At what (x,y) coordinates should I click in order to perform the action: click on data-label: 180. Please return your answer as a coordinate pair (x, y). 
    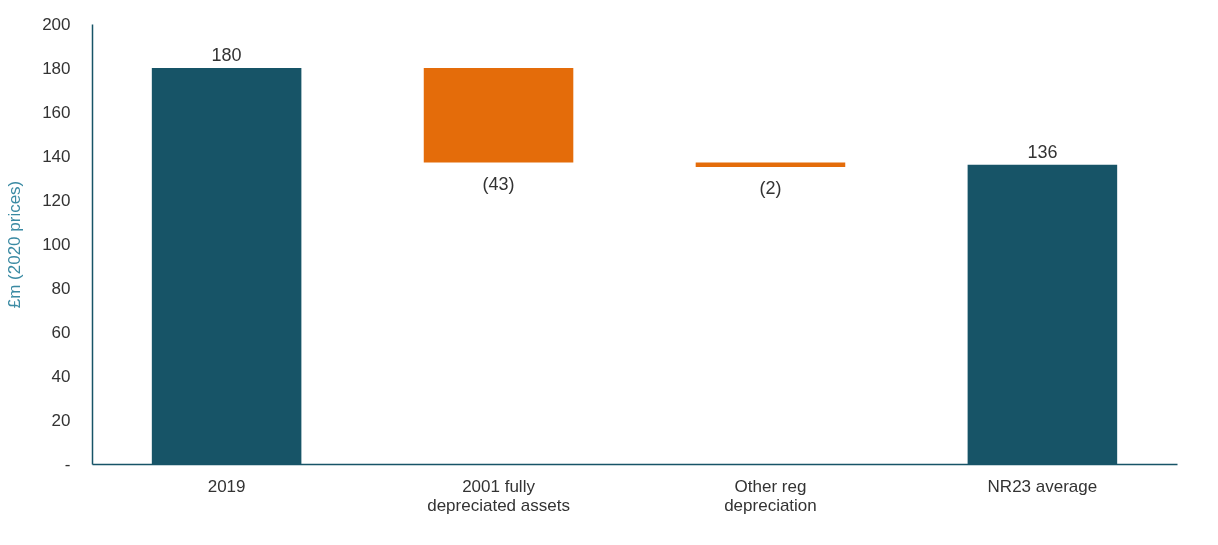
    Looking at the image, I should click on (226, 55).